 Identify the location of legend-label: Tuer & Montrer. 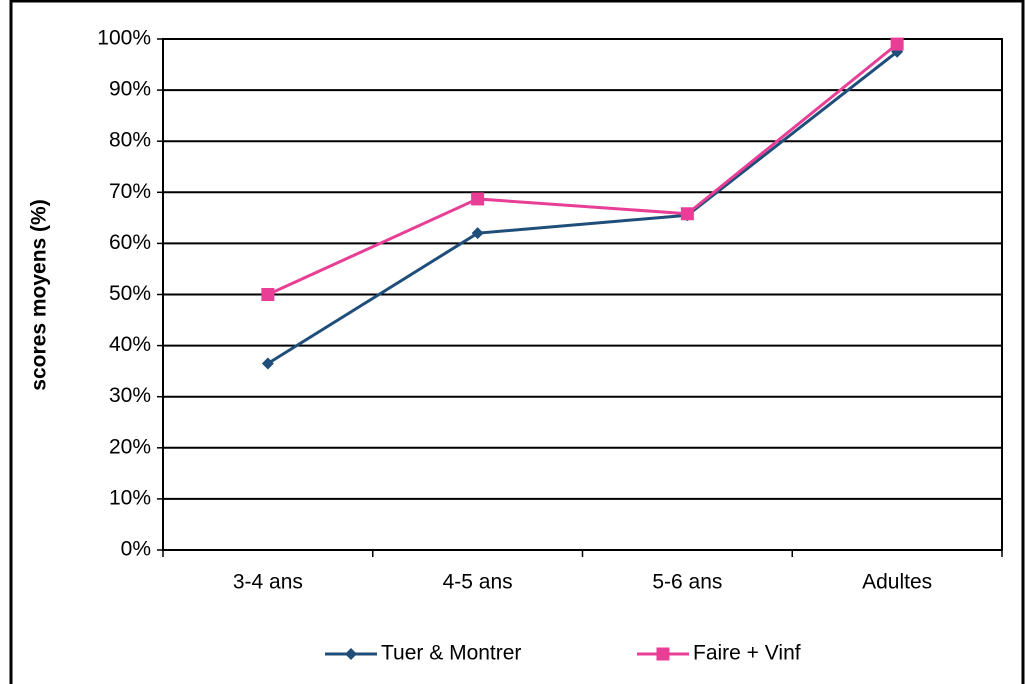
(451, 653).